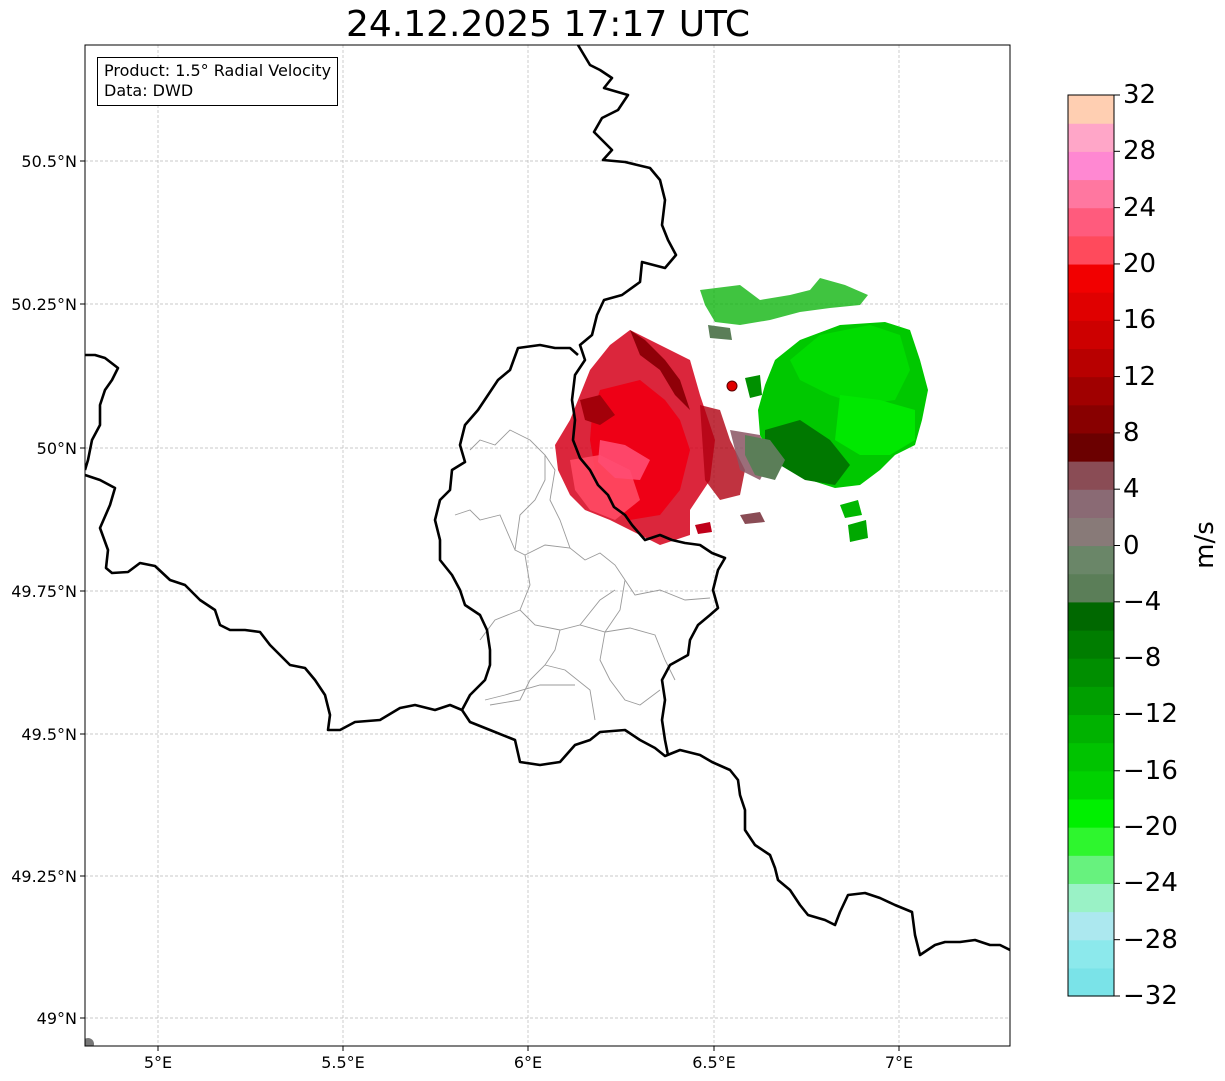 The width and height of the screenshot is (1225, 1081). What do you see at coordinates (1117, 545) in the screenshot?
I see `colorbar-ticks` at bounding box center [1117, 545].